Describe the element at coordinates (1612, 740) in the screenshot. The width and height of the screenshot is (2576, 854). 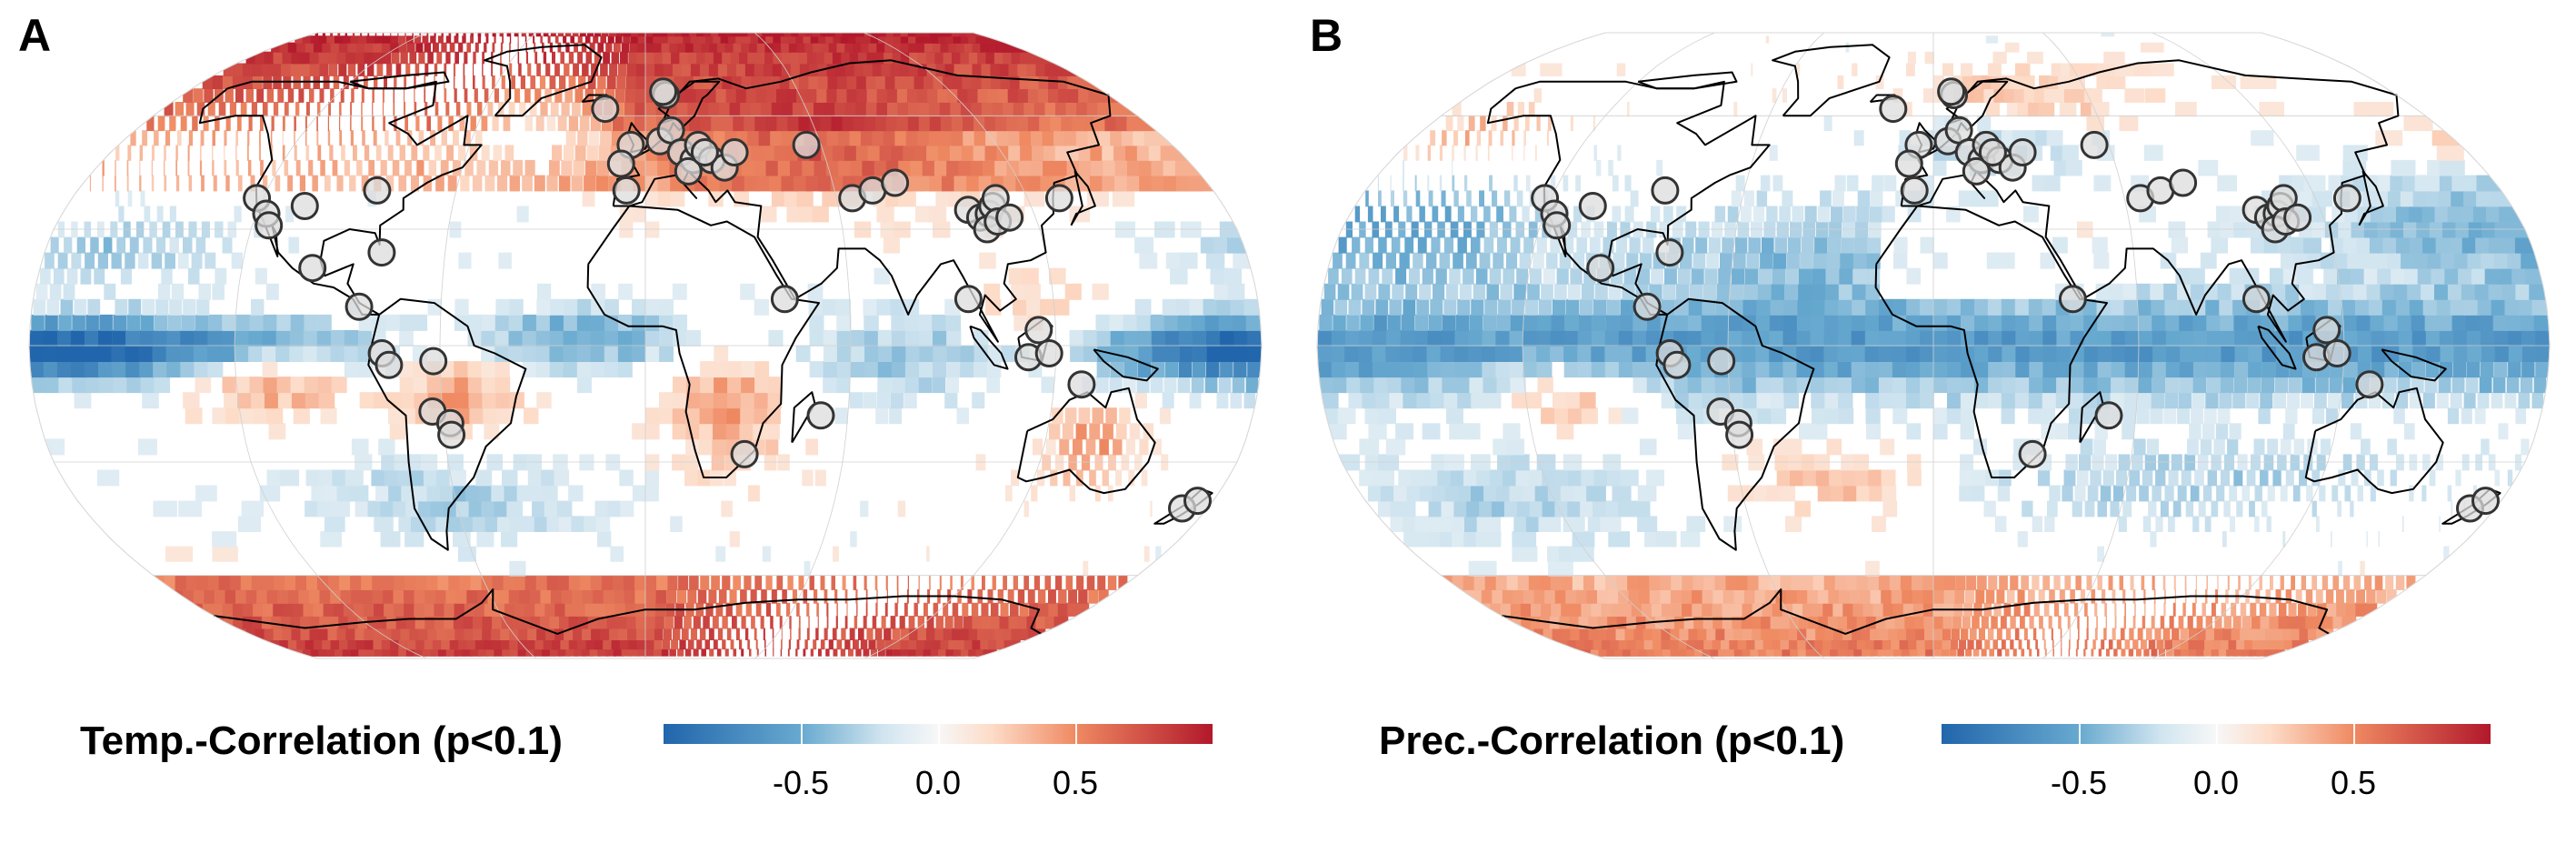
I see `legend-title: Prec.-Correlation (p<0.1)` at that location.